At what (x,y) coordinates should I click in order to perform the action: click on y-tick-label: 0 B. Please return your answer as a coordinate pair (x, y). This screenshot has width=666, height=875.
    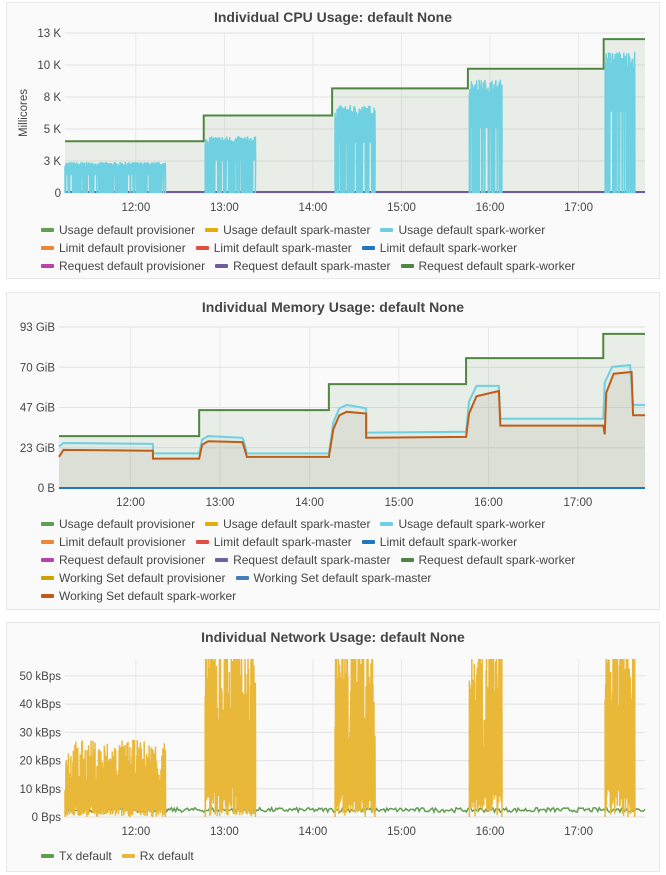
    Looking at the image, I should click on (47, 489).